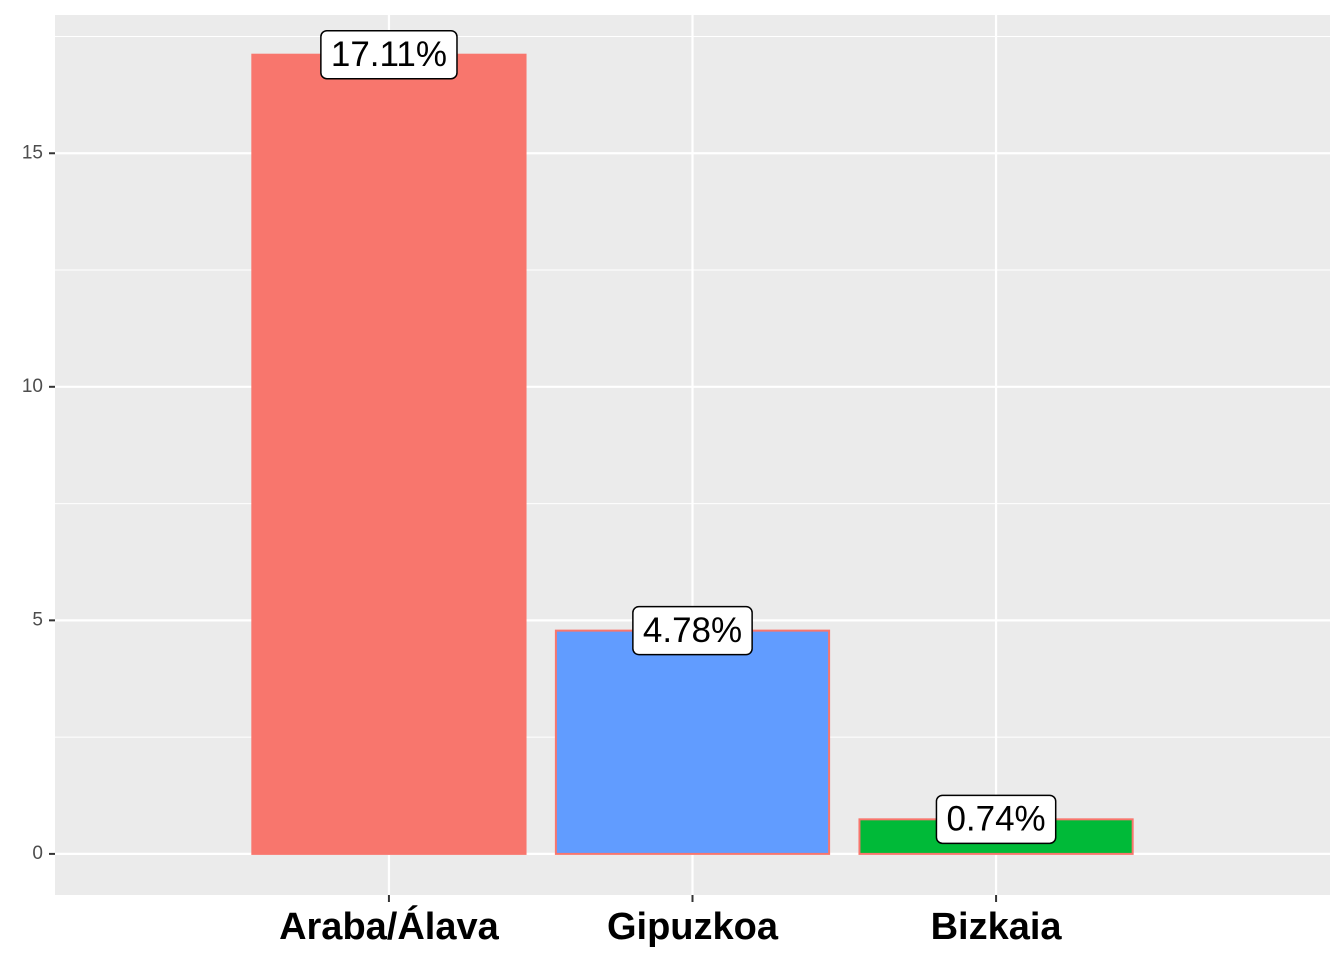  What do you see at coordinates (37, 619) in the screenshot?
I see `y-tick-label: 5` at bounding box center [37, 619].